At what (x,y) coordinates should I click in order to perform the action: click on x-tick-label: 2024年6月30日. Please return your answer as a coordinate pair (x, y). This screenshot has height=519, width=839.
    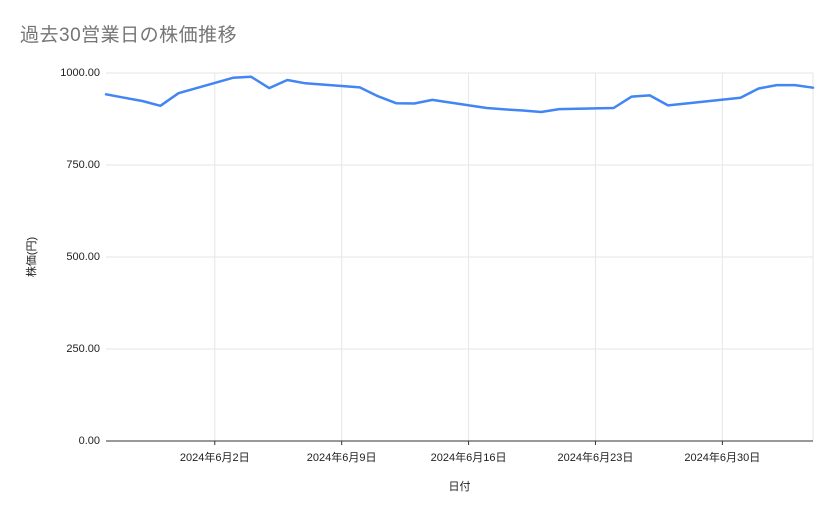
    Looking at the image, I should click on (722, 458).